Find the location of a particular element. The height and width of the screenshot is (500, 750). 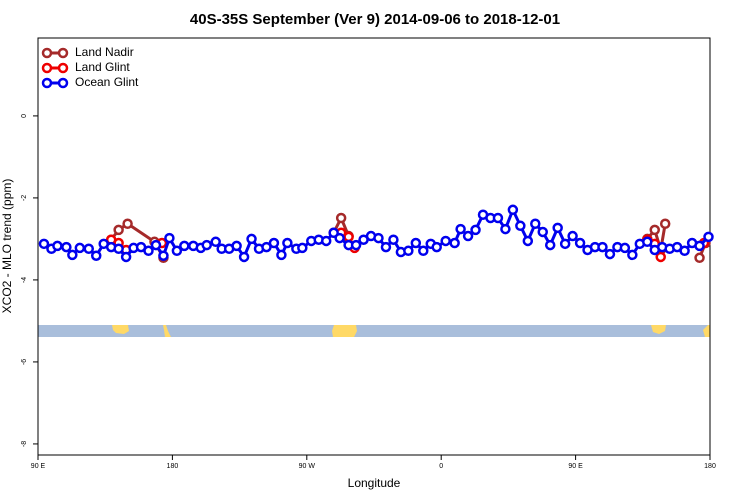

y-tick-label: -6 is located at coordinates (24, 362).